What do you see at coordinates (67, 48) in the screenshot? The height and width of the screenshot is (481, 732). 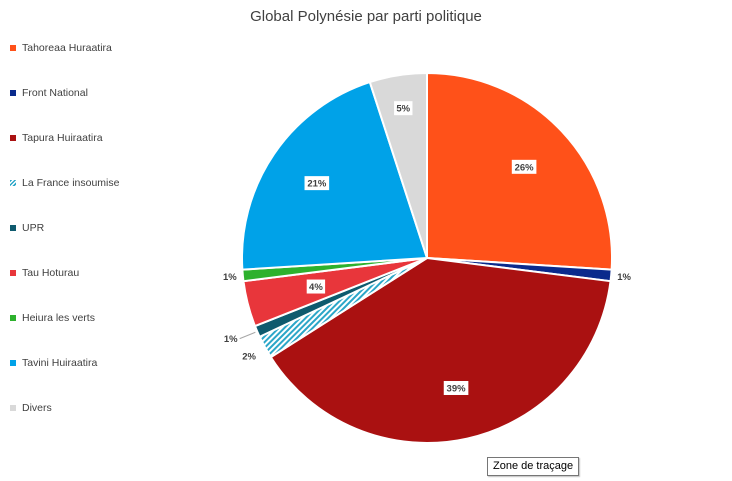 I see `legend-label: Tahoreaa Huraatira` at bounding box center [67, 48].